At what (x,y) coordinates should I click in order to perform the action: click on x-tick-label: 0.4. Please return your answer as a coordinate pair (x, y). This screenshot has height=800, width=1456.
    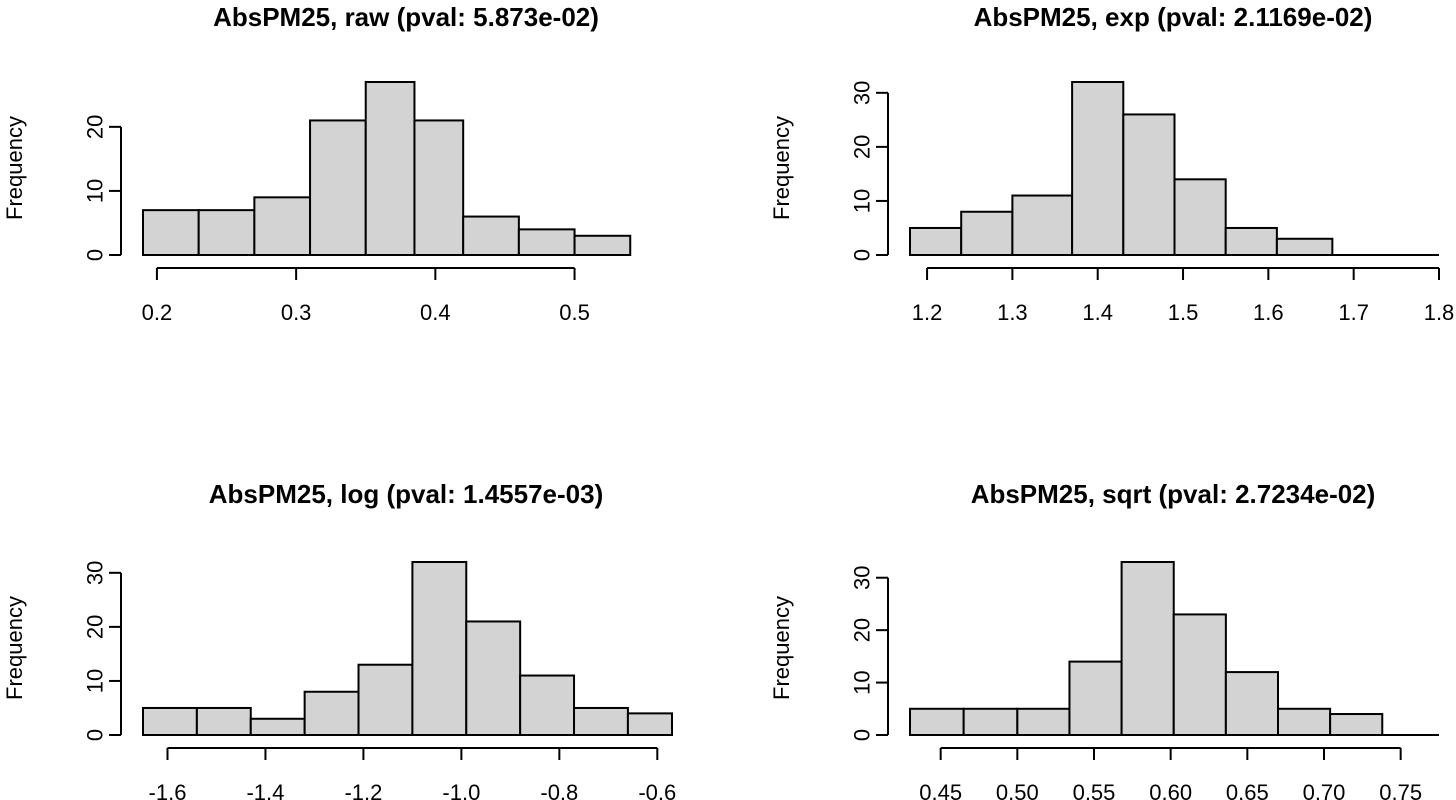
    Looking at the image, I should click on (435, 312).